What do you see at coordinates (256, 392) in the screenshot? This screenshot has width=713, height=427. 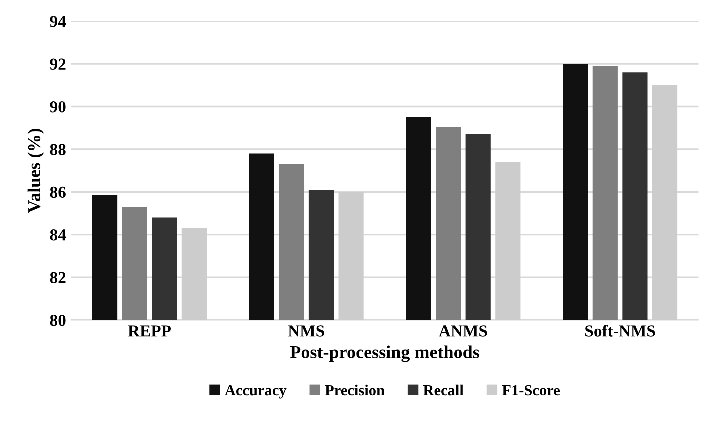 I see `legend-label: Accuracy` at bounding box center [256, 392].